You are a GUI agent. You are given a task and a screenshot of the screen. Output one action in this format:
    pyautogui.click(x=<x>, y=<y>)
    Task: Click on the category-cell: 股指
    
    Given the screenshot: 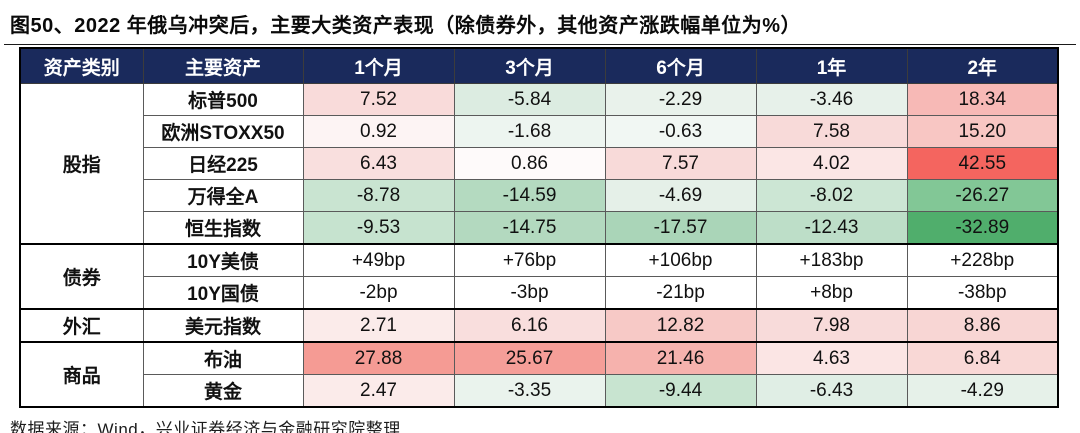 What is the action you would take?
    pyautogui.click(x=81, y=164)
    